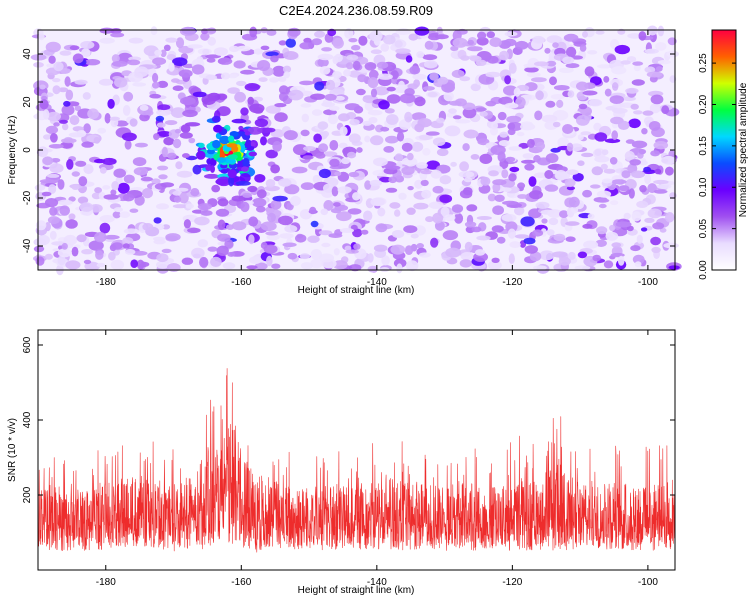 The image size is (750, 600). What do you see at coordinates (241, 582) in the screenshot?
I see `snr-x-tick-label: -160` at bounding box center [241, 582].